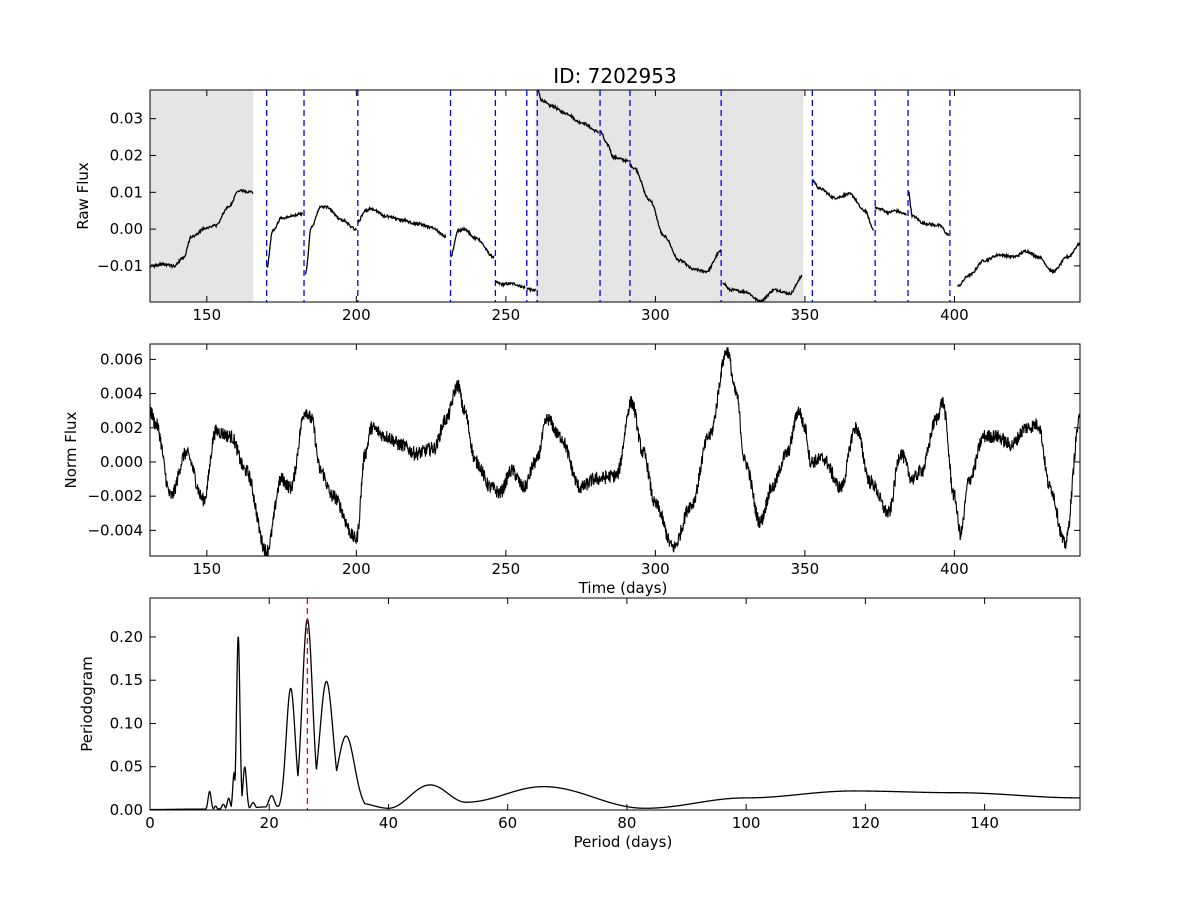  I want to click on figure-title: ID: 7202953, so click(614, 76).